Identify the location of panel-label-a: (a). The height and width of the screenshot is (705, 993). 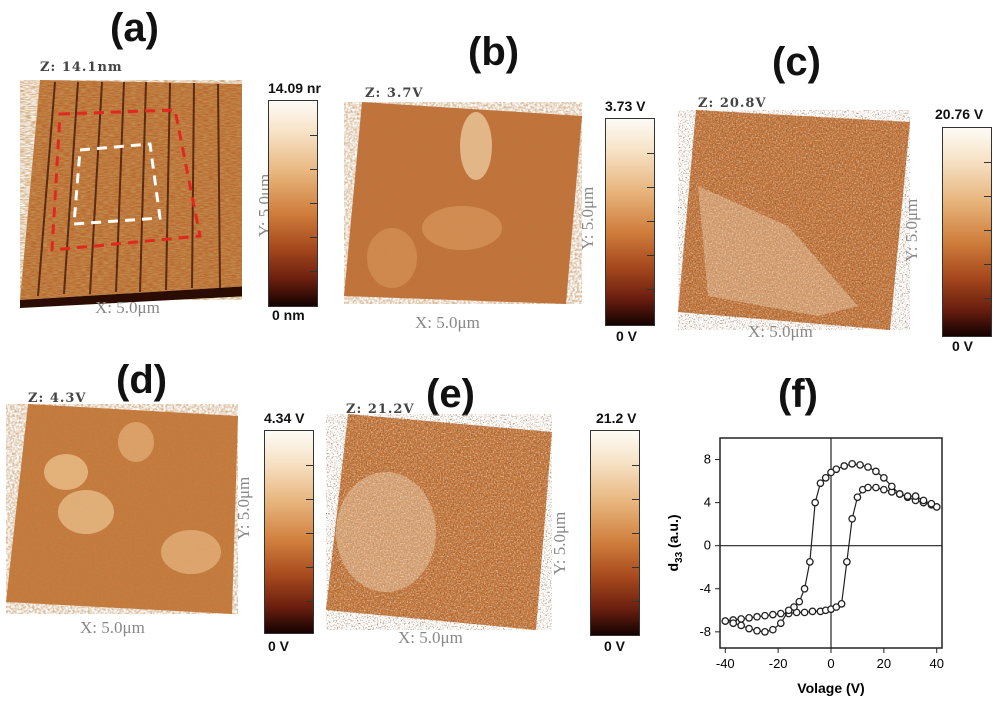
(134, 28).